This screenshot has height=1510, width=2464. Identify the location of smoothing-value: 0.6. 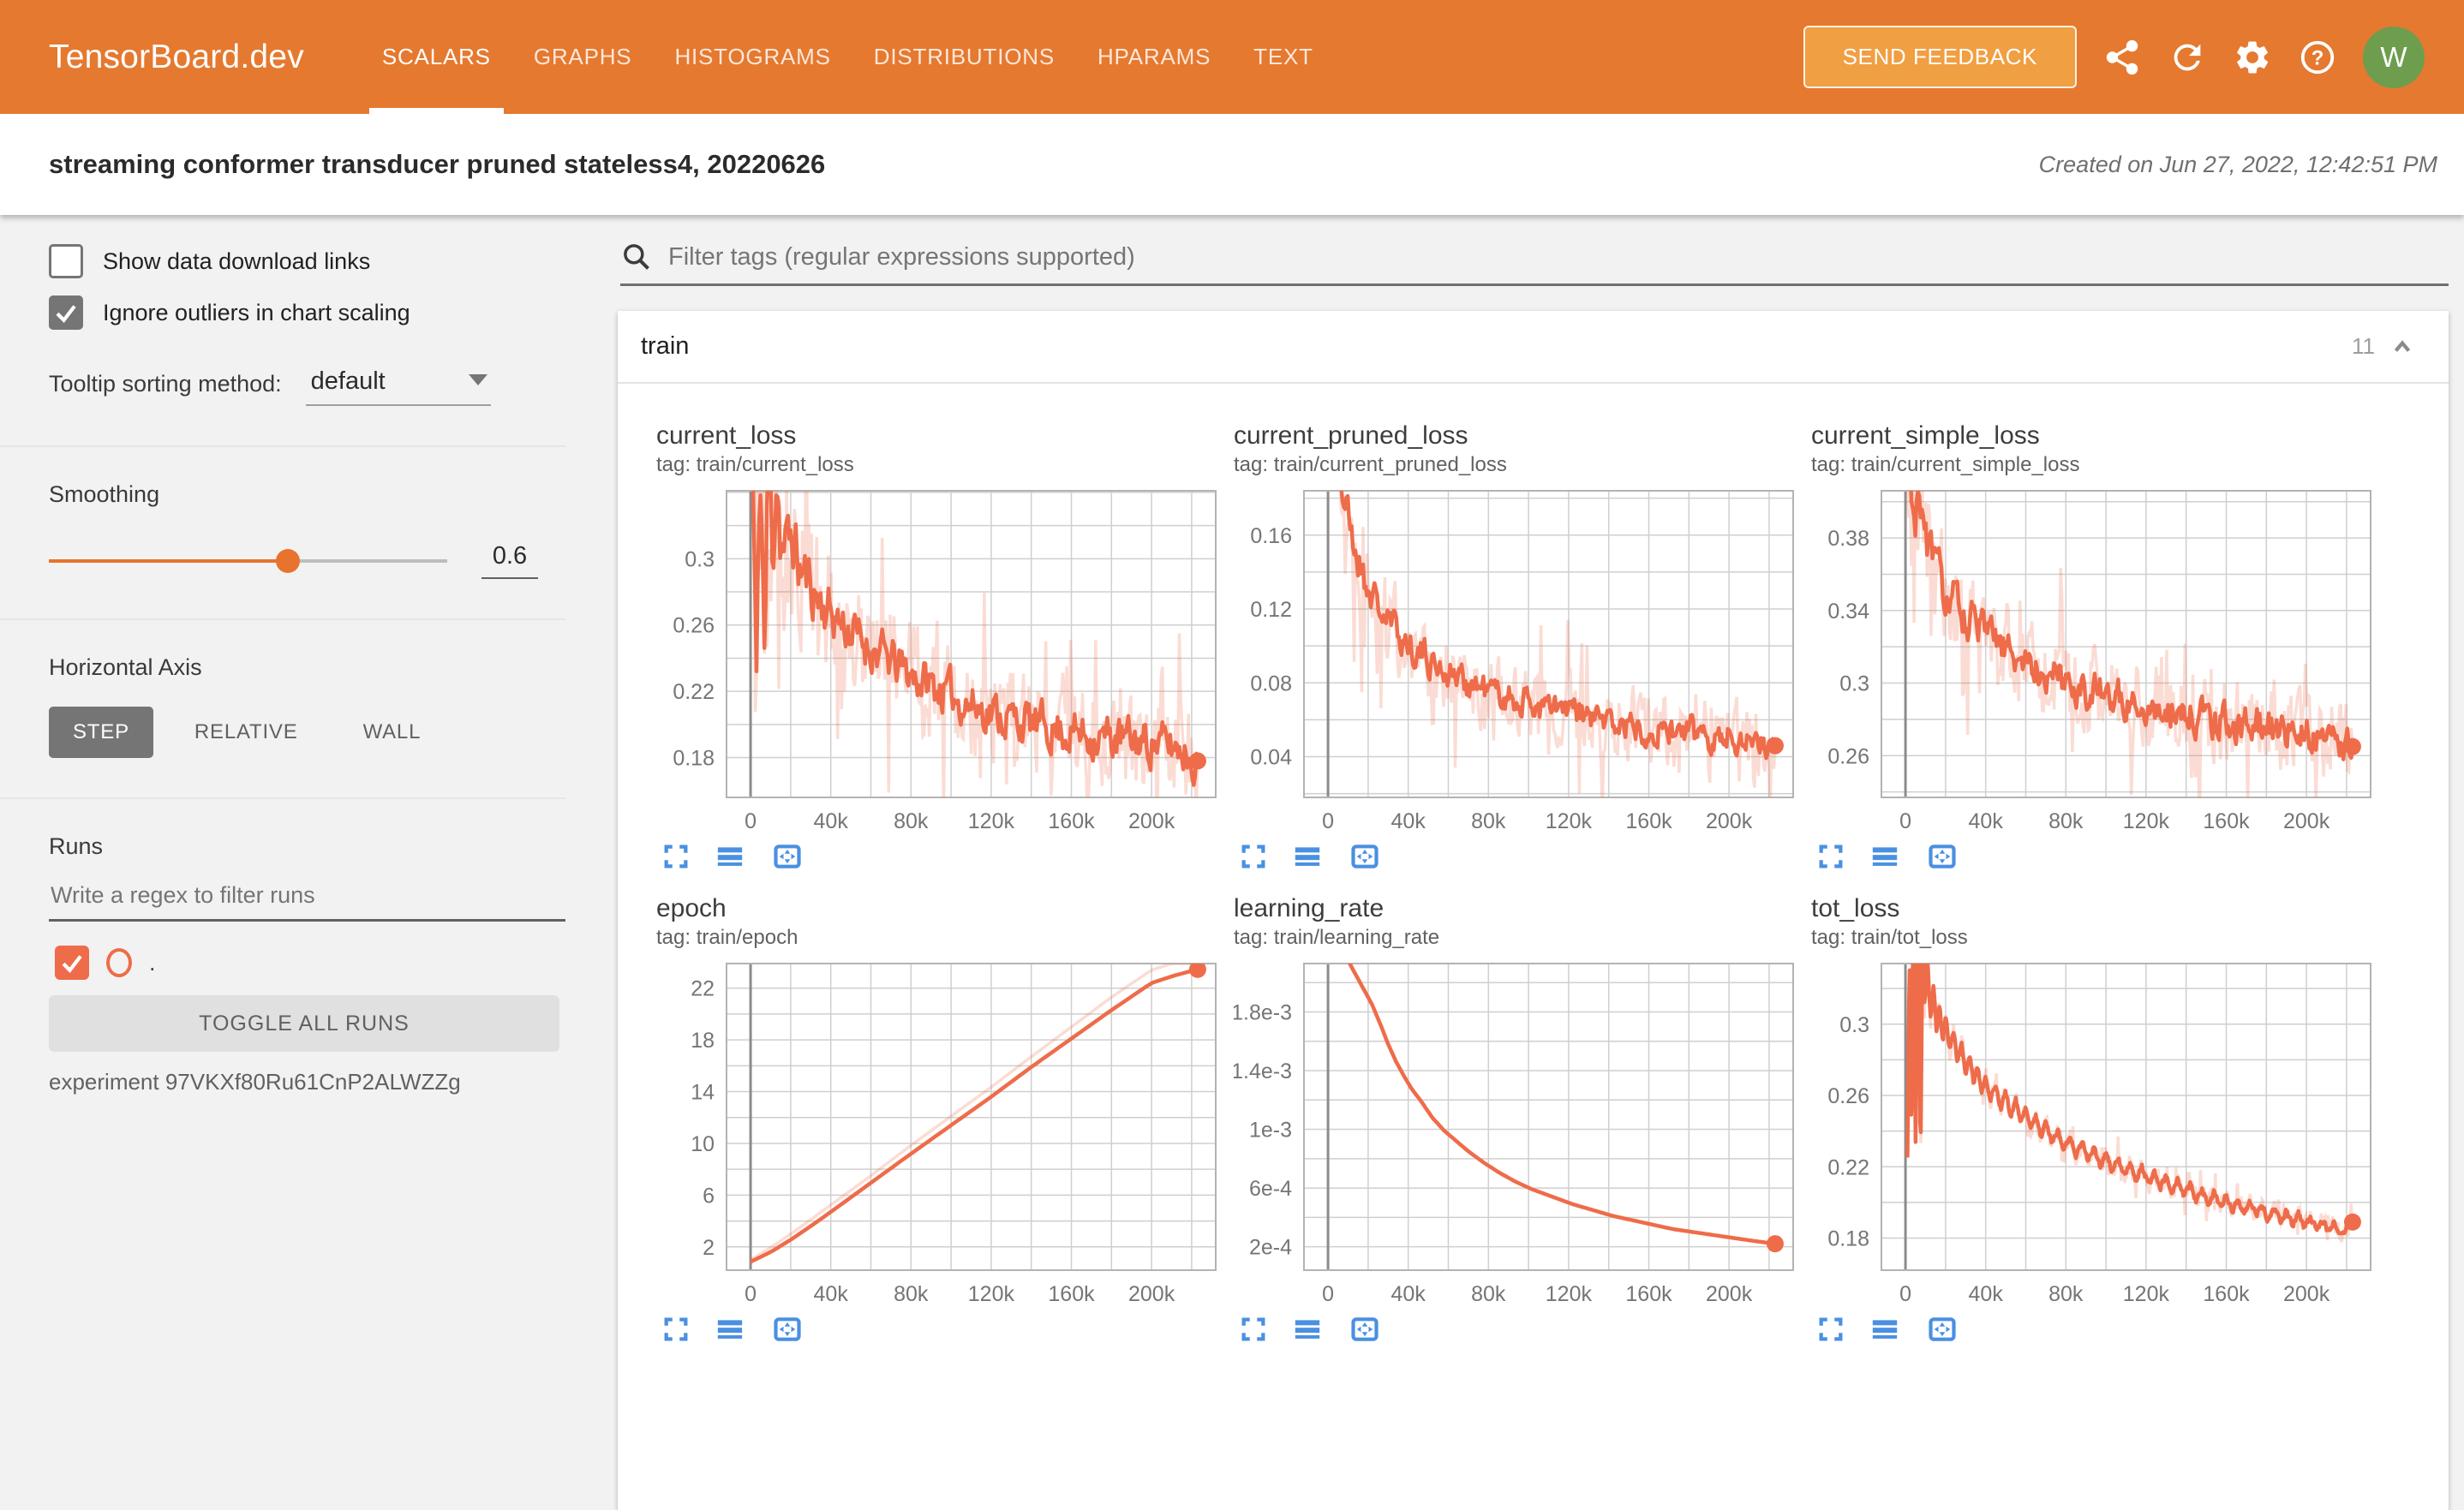
(510, 560).